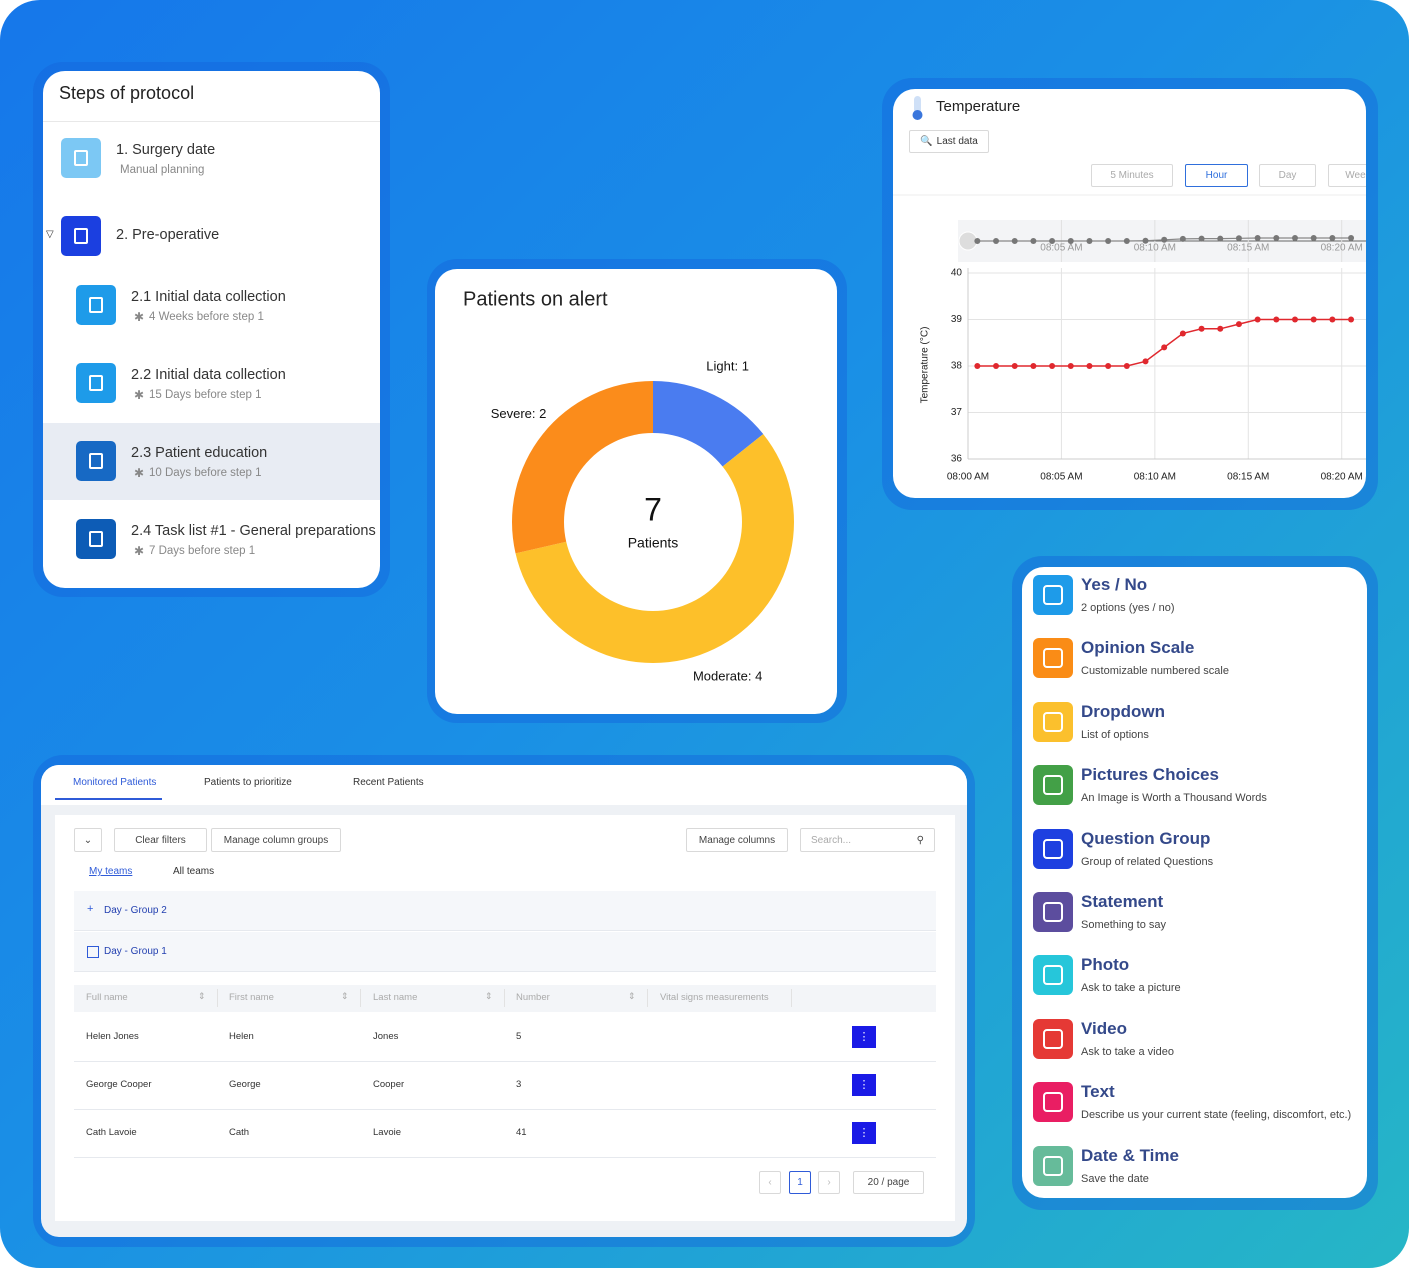 Image resolution: width=1409 pixels, height=1268 pixels. I want to click on tab: Patients to prioritize, so click(248, 782).